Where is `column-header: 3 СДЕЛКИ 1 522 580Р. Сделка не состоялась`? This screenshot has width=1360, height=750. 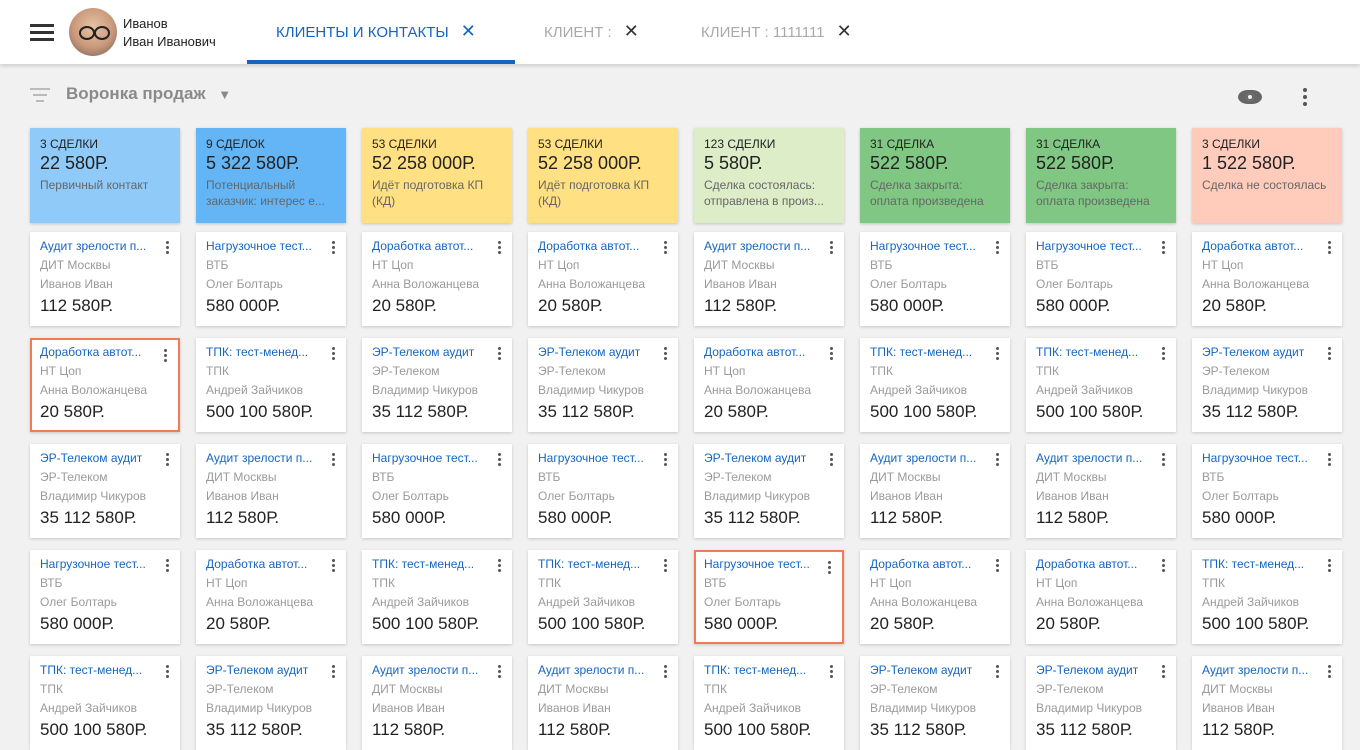
column-header: 3 СДЕЛКИ 1 522 580Р. Сделка не состоялась is located at coordinates (1267, 175).